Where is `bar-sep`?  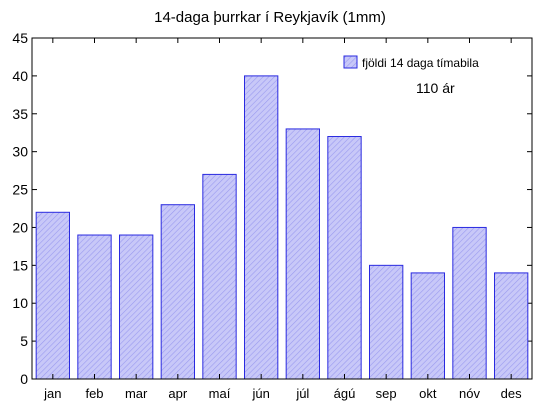
bar-sep is located at coordinates (386, 322).